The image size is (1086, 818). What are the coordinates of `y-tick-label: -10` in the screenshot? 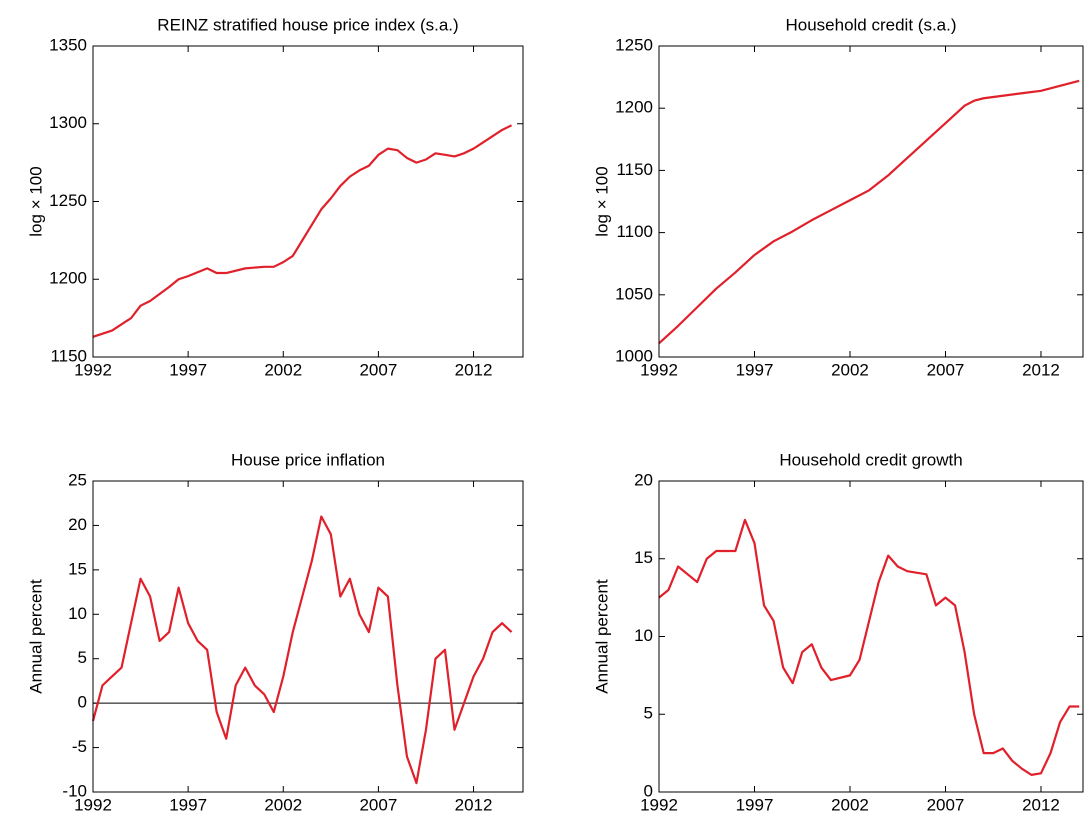 It's located at (74, 790).